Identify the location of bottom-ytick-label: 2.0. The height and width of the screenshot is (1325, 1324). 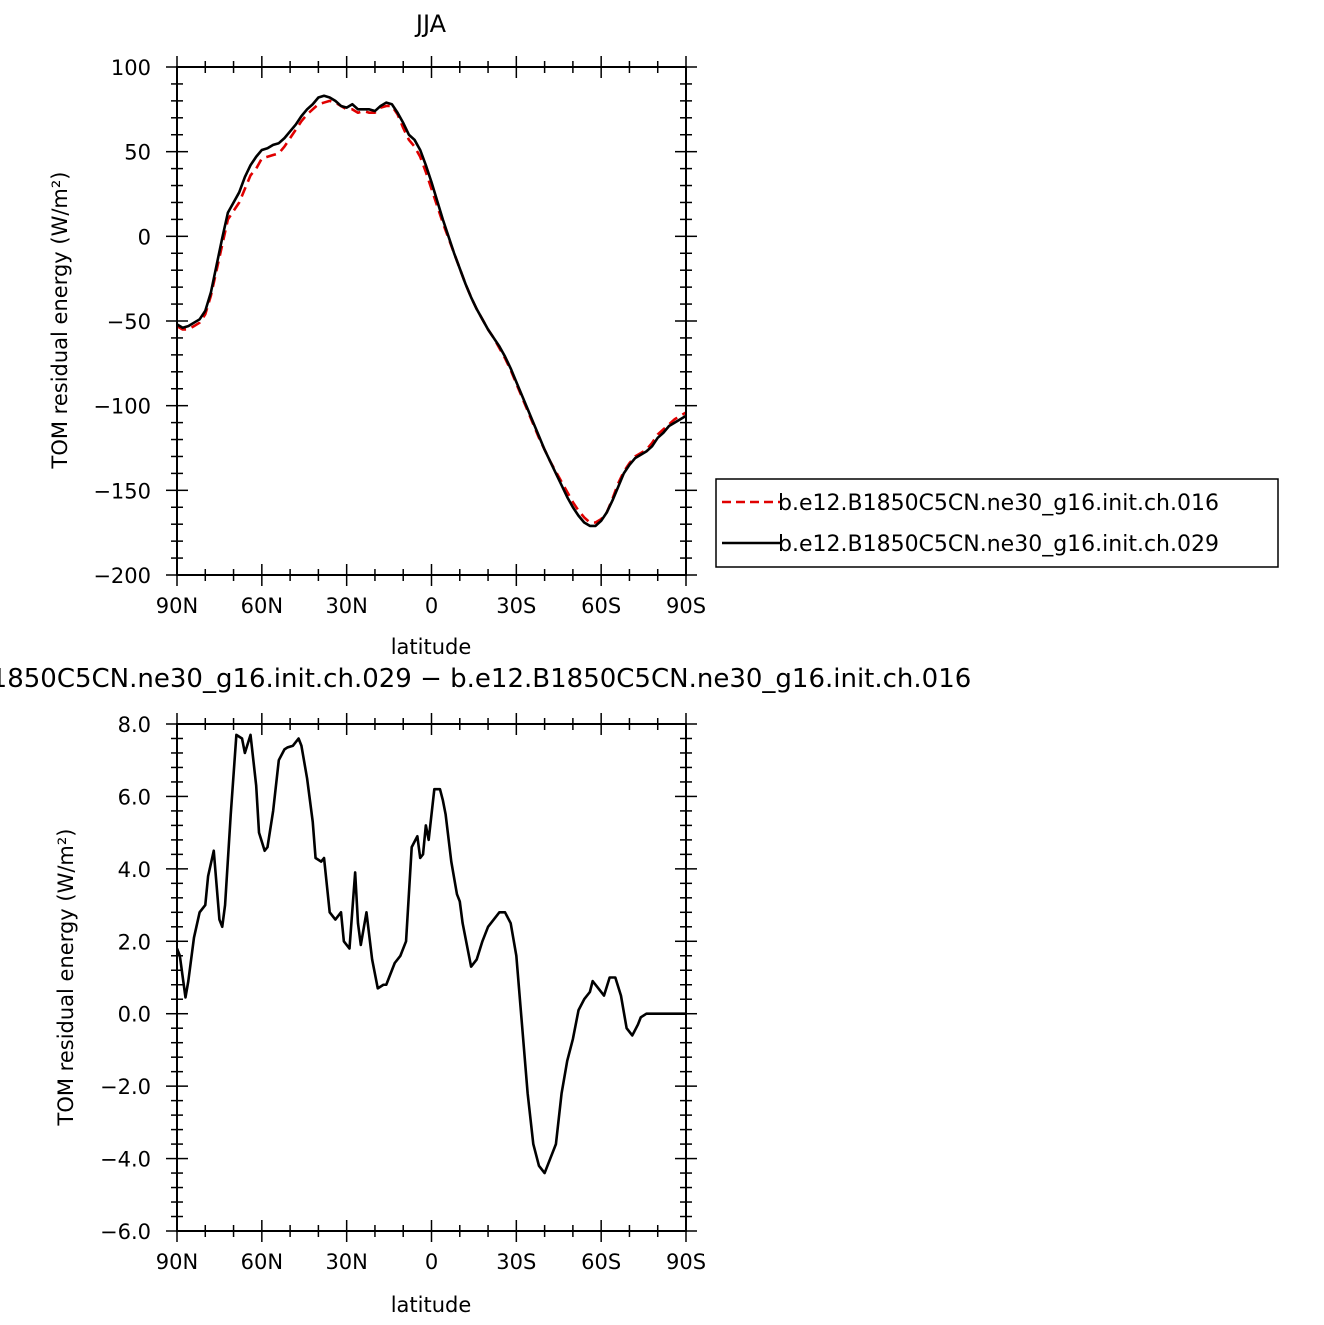
(134, 942).